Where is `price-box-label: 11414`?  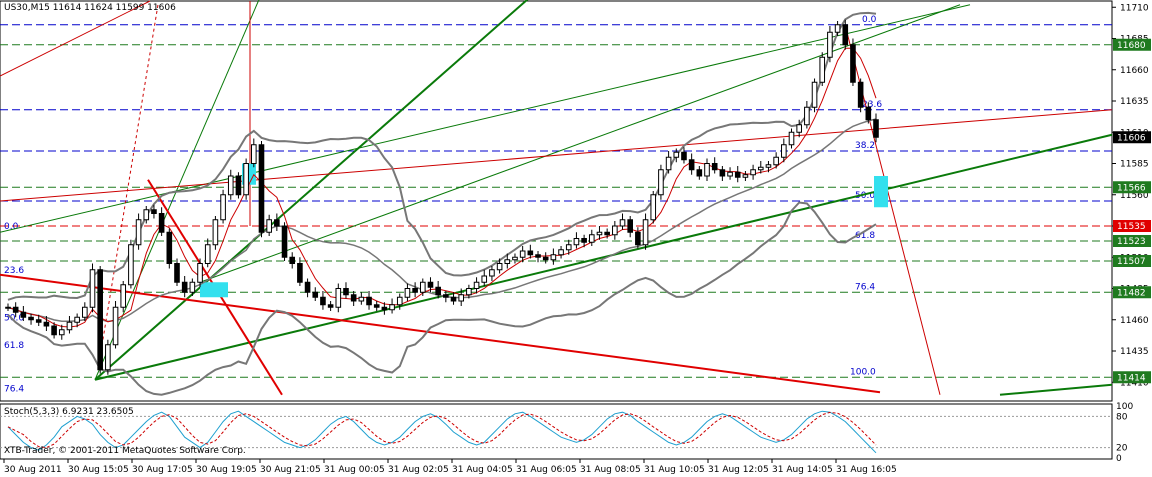
price-box-label: 11414 is located at coordinates (1131, 378).